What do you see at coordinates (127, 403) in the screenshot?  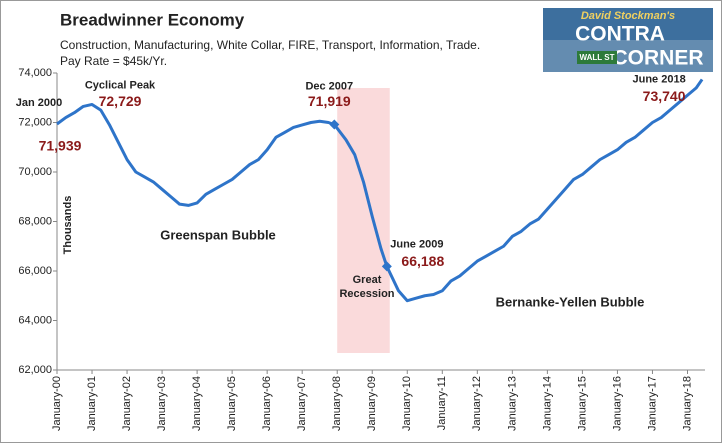 I see `x-tick-label: January-02` at bounding box center [127, 403].